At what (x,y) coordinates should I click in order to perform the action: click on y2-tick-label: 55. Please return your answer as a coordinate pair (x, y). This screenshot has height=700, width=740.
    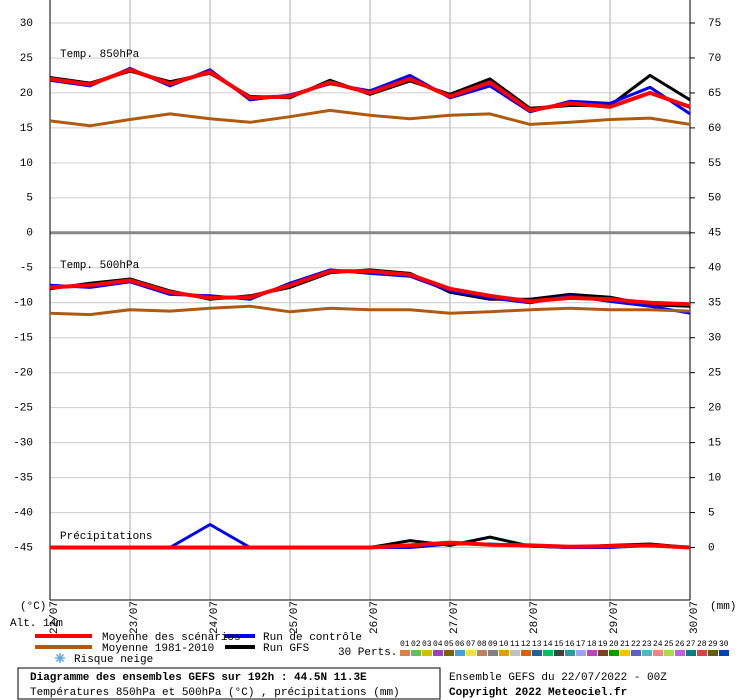
    Looking at the image, I should click on (714, 164).